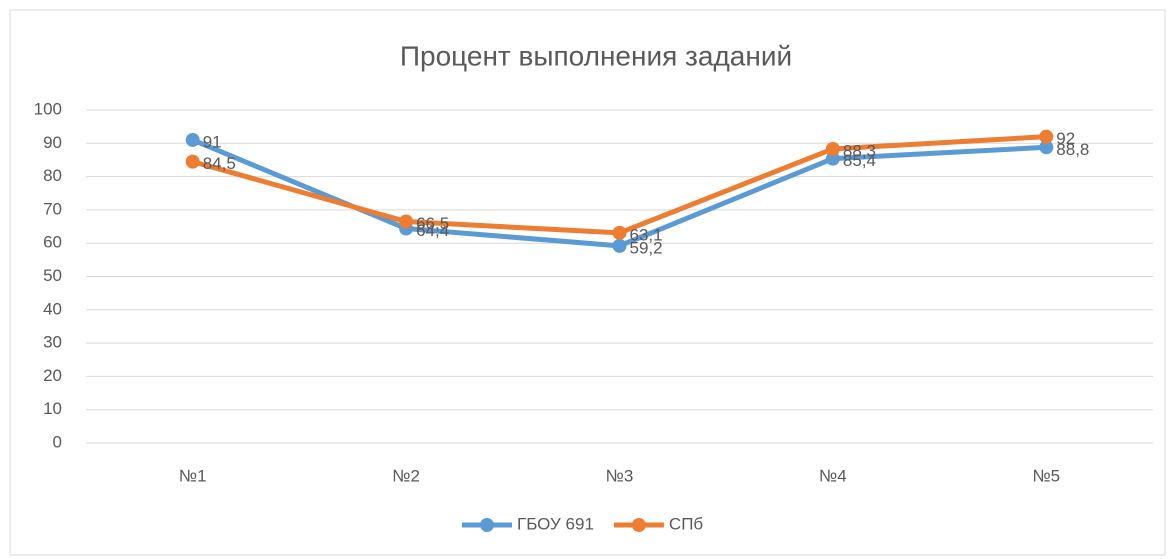  What do you see at coordinates (57, 441) in the screenshot?
I see `y-tick-label: 0` at bounding box center [57, 441].